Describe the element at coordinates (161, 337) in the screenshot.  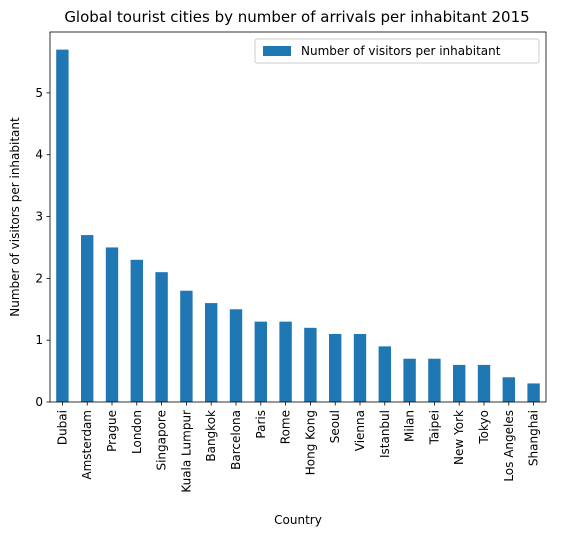
I see `bar-singapore` at that location.